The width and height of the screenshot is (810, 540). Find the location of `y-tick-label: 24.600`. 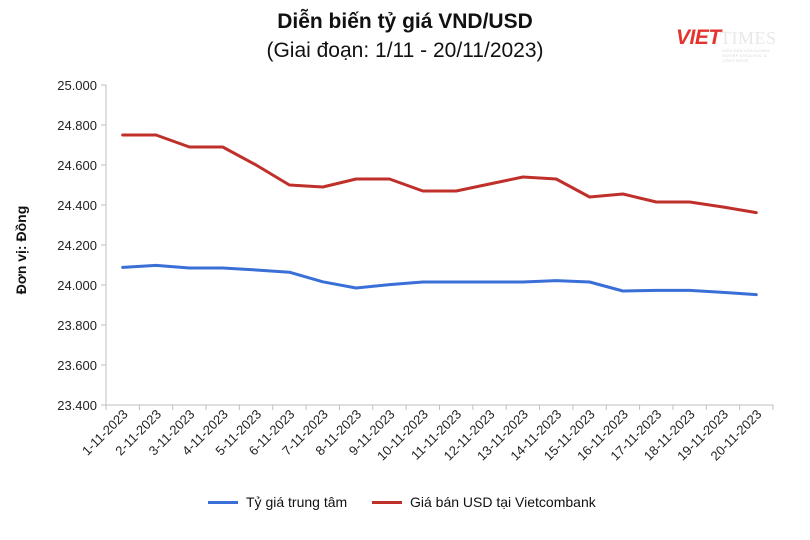

y-tick-label: 24.600 is located at coordinates (77, 165).